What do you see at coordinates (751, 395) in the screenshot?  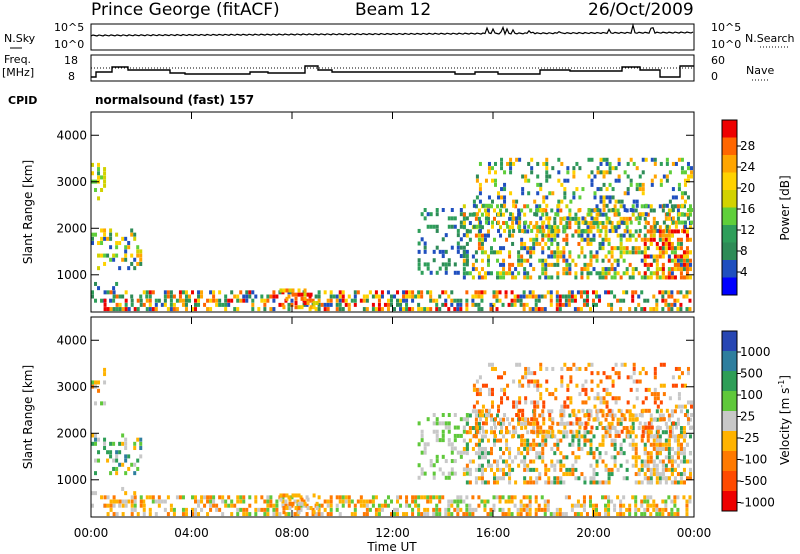 I see `colorbar-tick-label: 100` at bounding box center [751, 395].